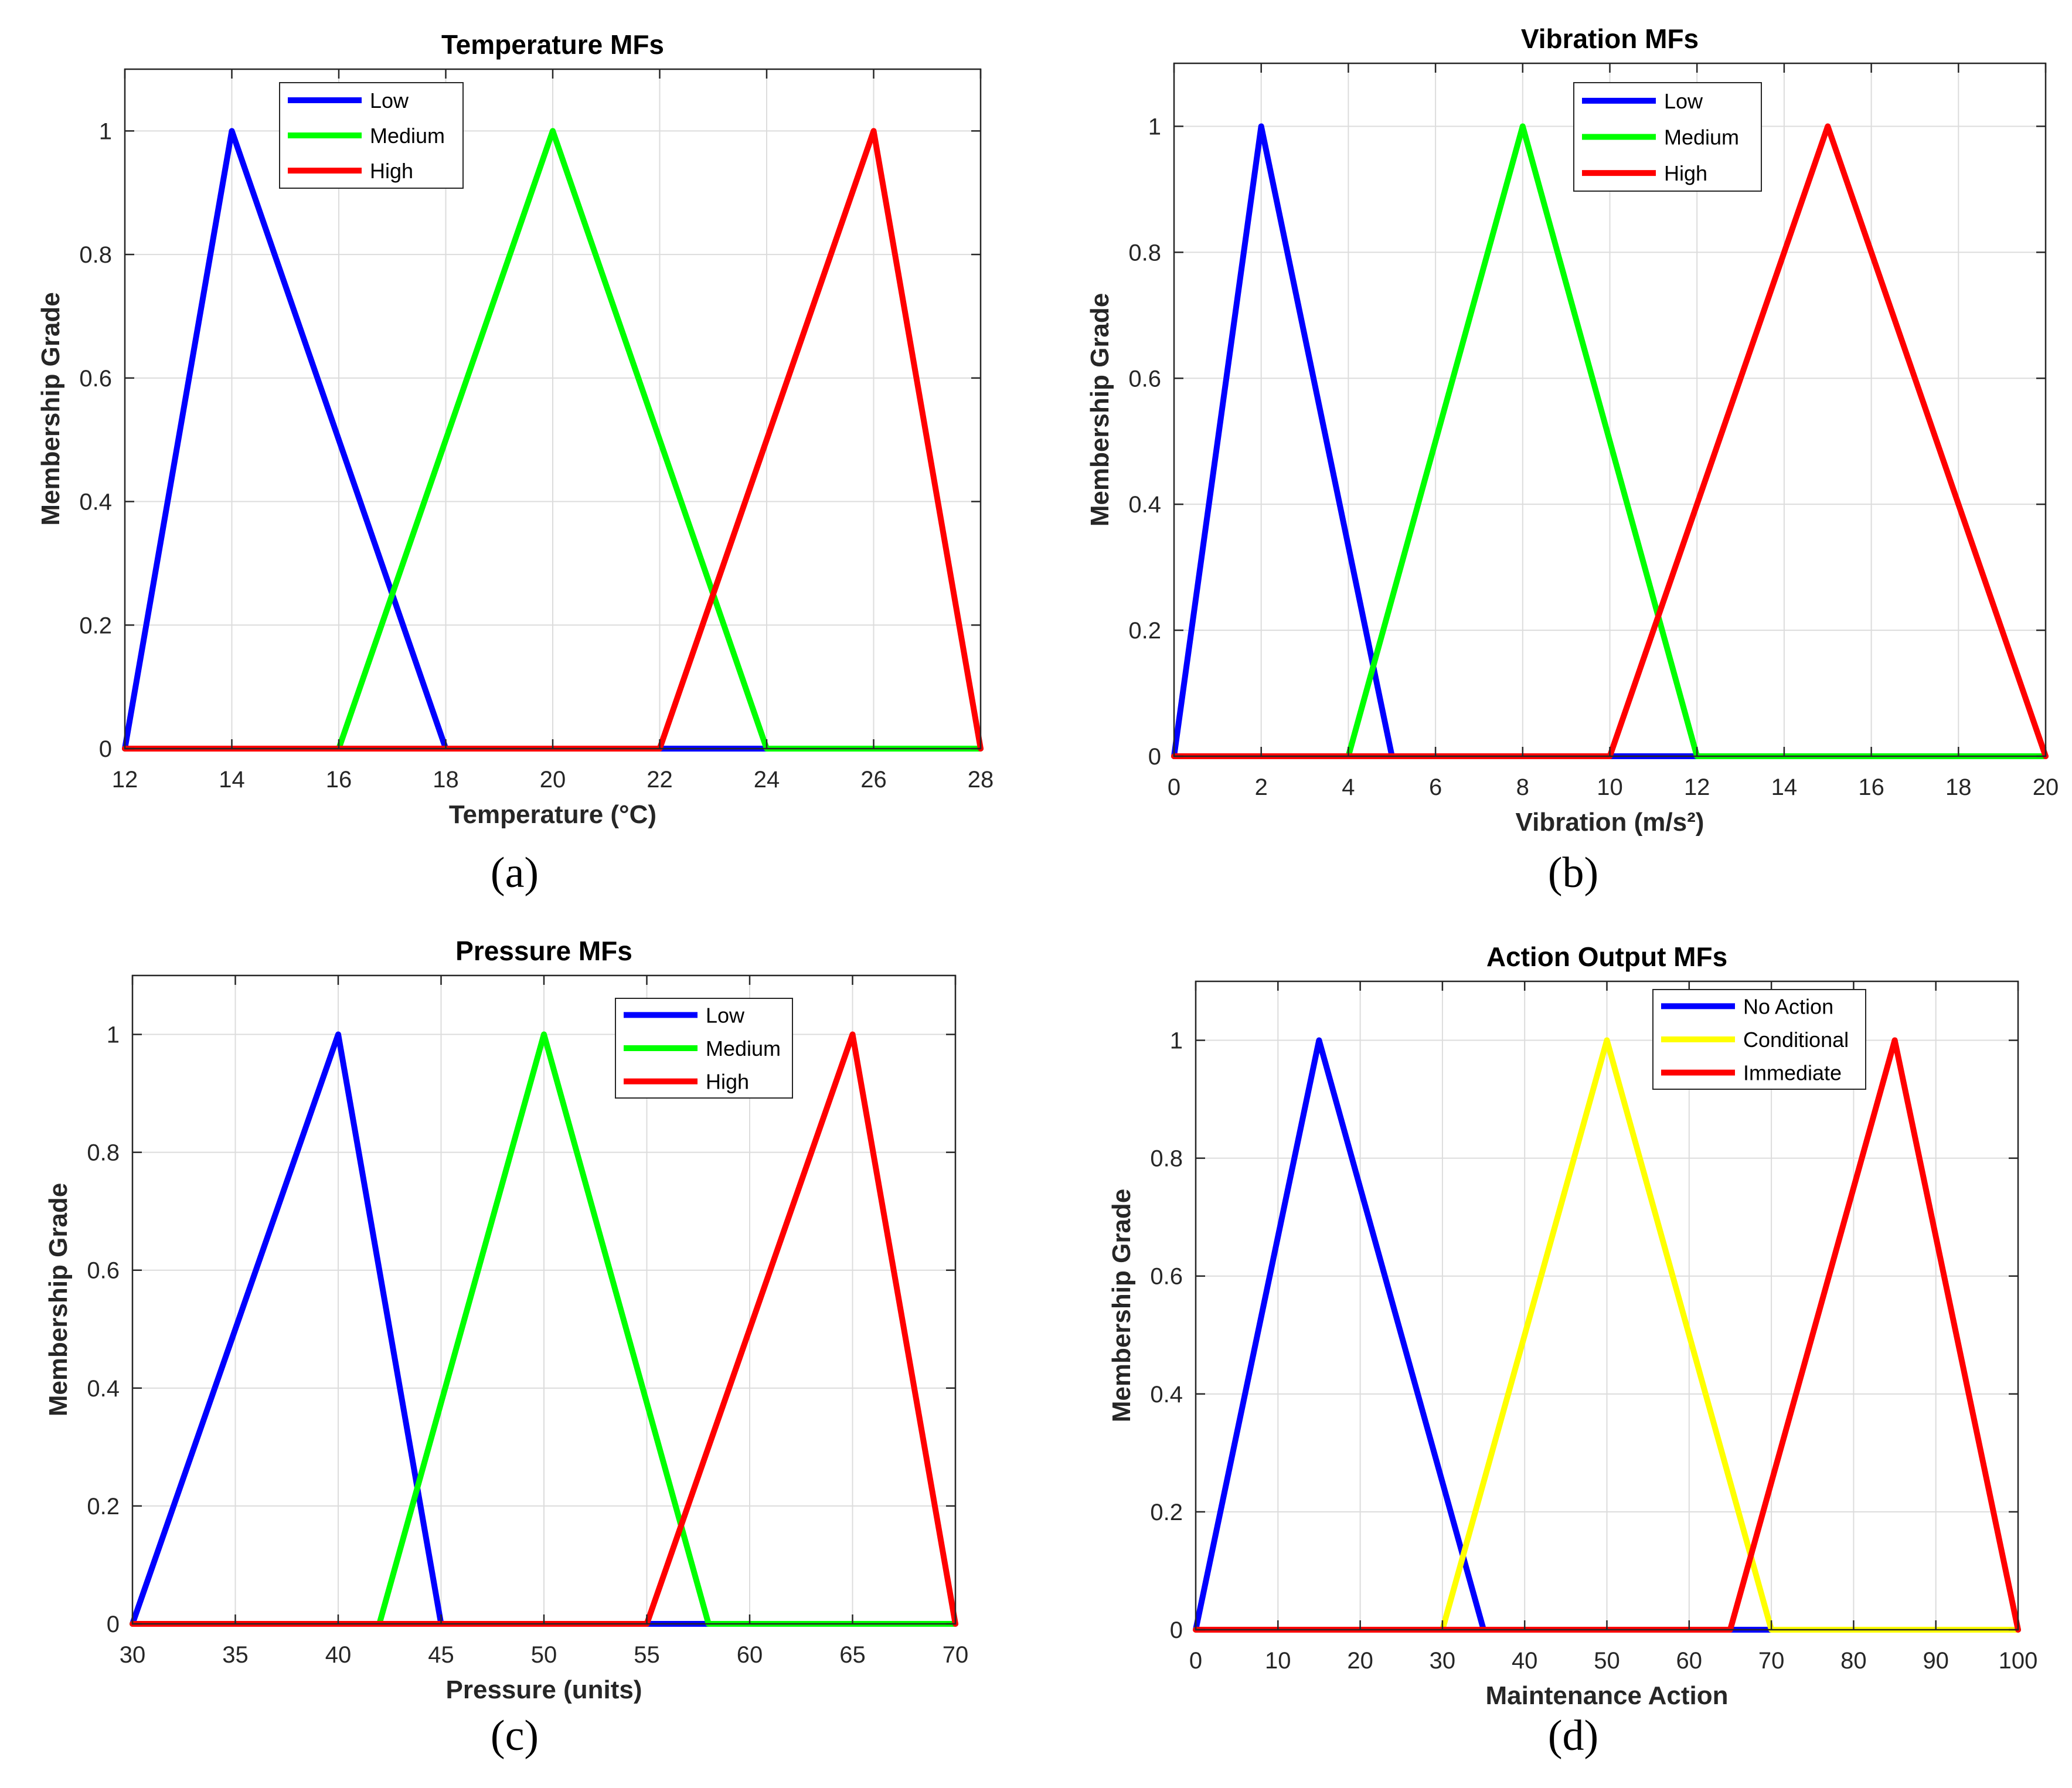  I want to click on panel-d-title: Action Output MFs, so click(1606, 956).